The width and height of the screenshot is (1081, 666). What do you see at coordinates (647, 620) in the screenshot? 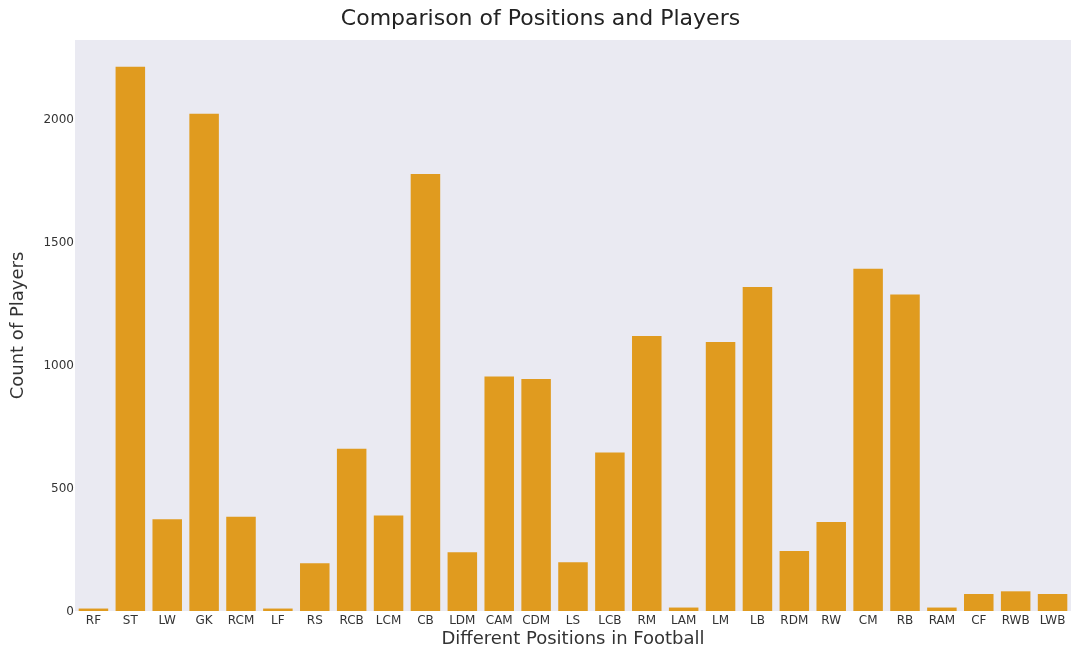
I see `x-tick-label: RM` at bounding box center [647, 620].